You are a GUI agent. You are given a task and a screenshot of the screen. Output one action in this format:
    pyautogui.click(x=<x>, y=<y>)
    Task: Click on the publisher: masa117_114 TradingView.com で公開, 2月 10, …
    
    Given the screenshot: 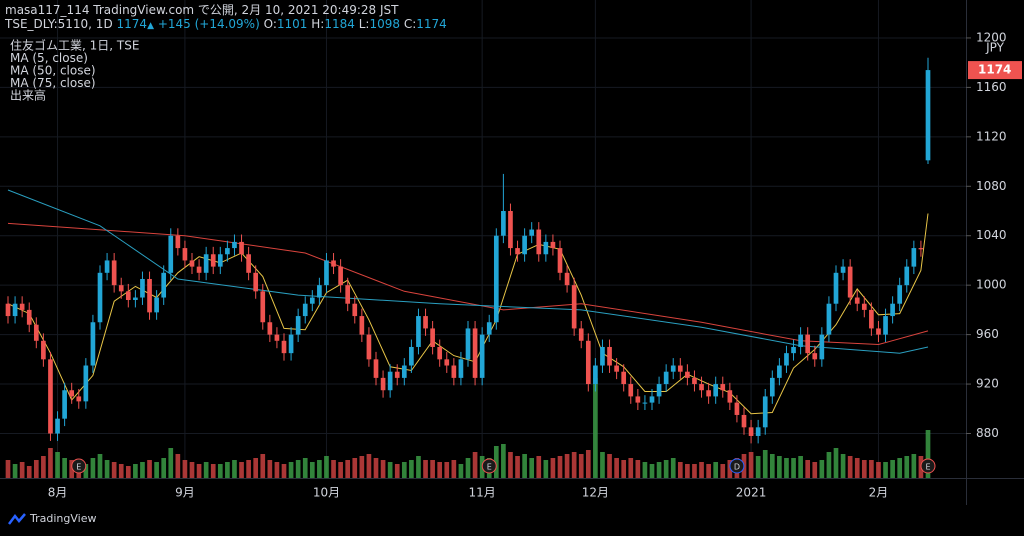 What is the action you would take?
    pyautogui.click(x=202, y=10)
    